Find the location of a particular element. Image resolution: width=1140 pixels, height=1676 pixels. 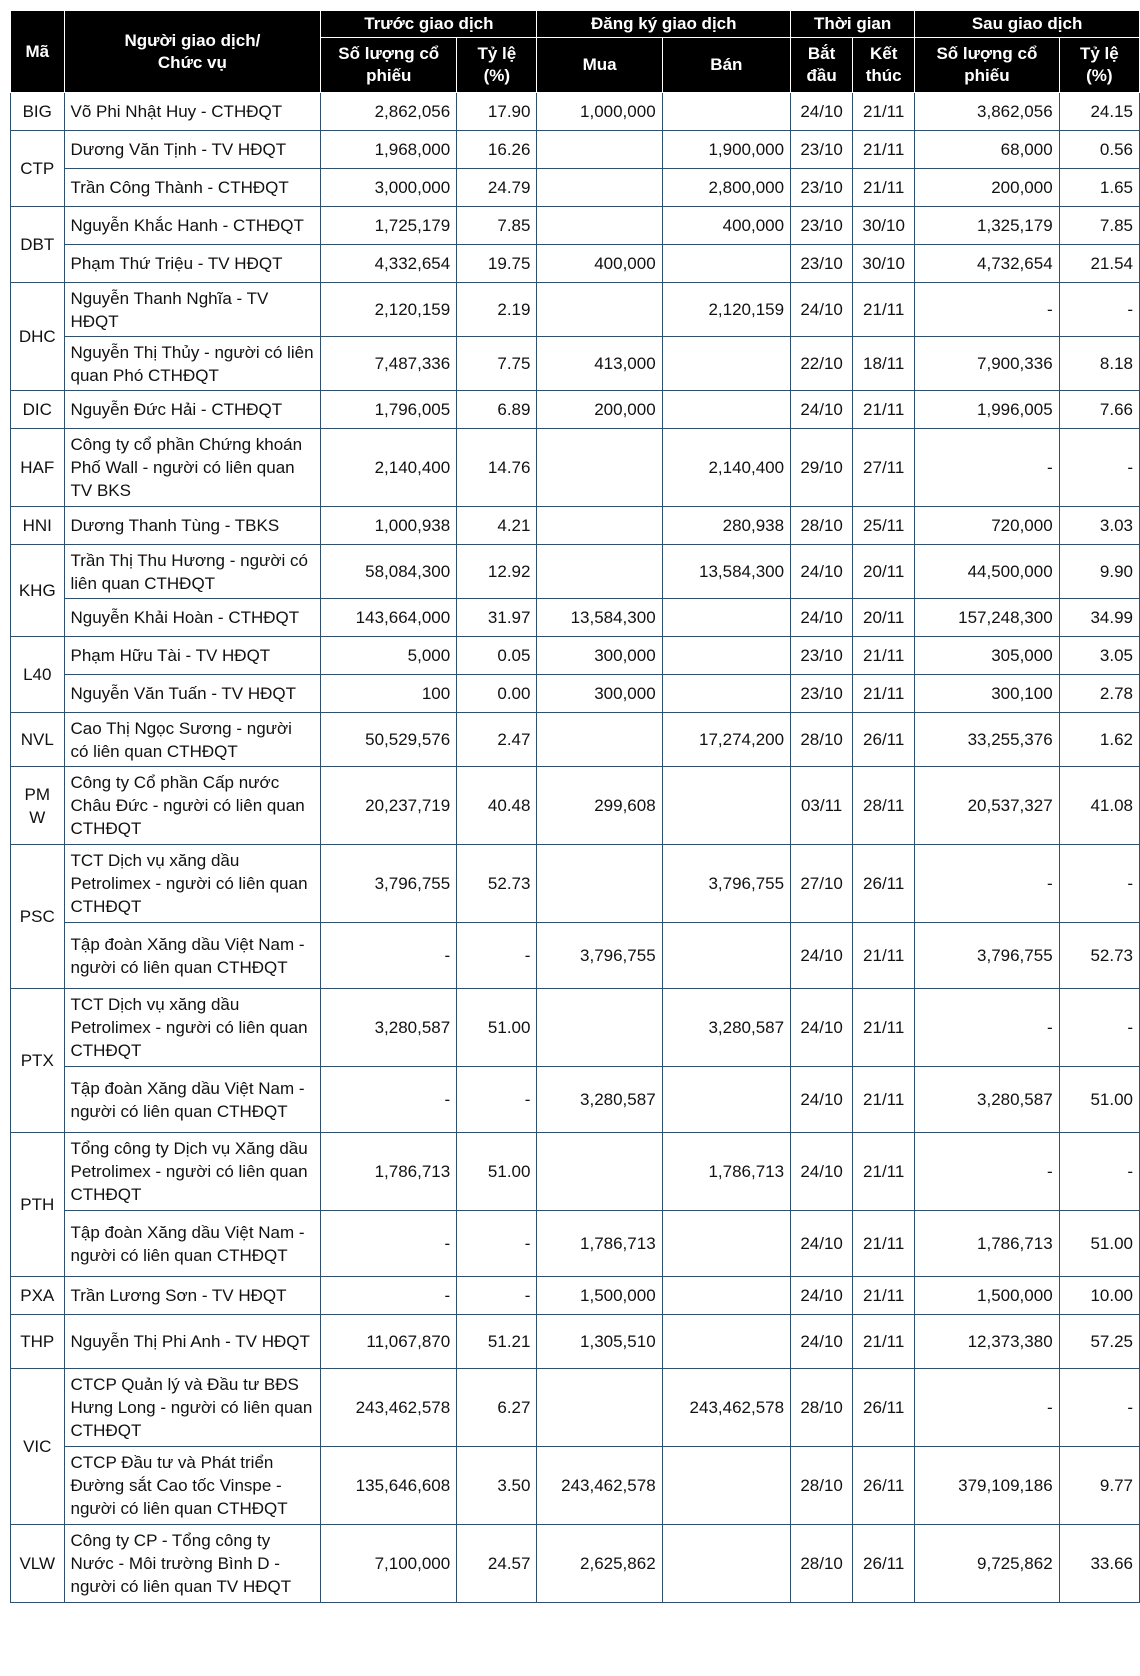

end-date-cell: 20/11 is located at coordinates (884, 571).